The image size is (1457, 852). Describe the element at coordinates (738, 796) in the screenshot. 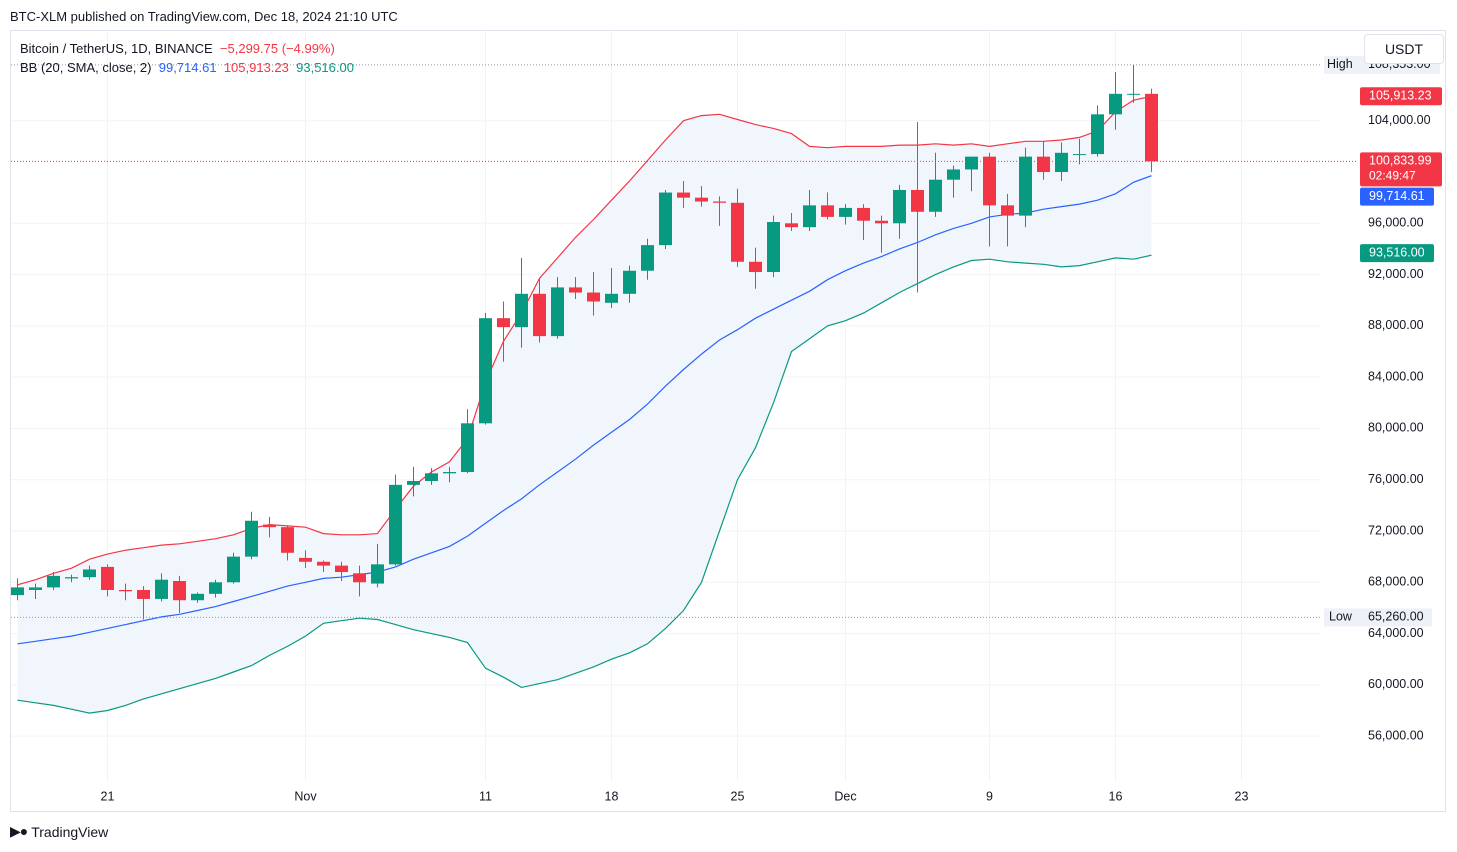

I see `x-tick-label: 25` at that location.